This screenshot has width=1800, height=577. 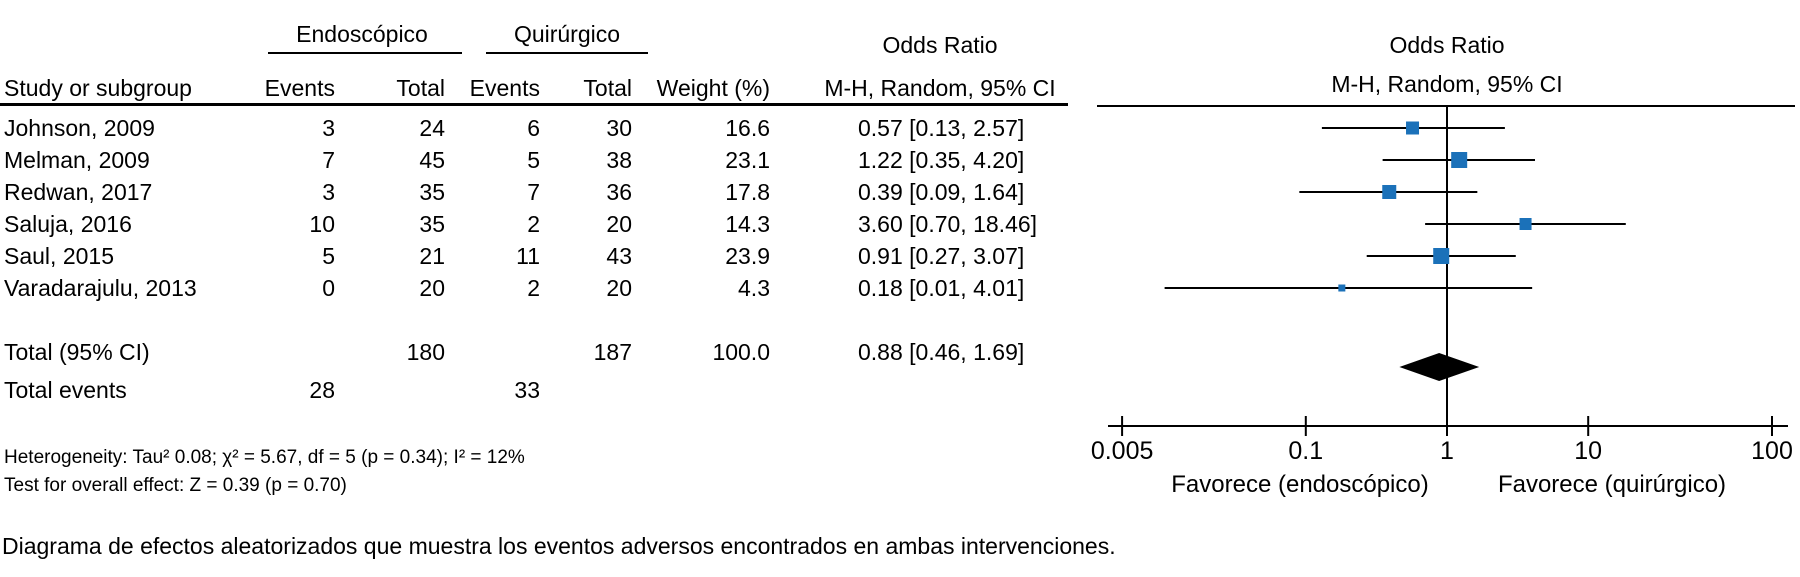 I want to click on cell-weight: 16.6, so click(x=747, y=128).